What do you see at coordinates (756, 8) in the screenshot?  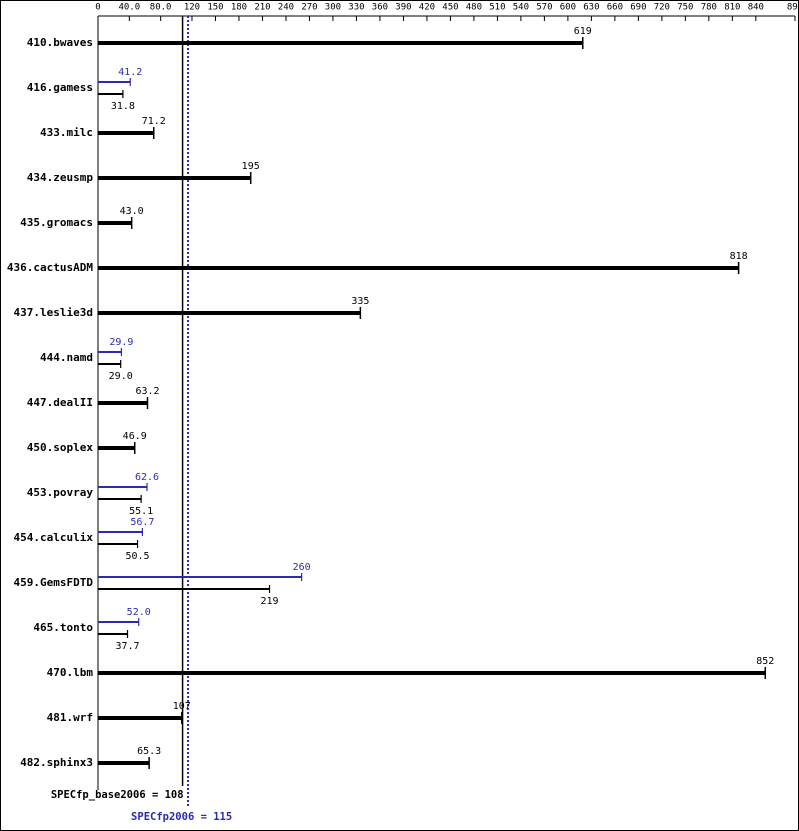 I see `x-tick-label: 840` at bounding box center [756, 8].